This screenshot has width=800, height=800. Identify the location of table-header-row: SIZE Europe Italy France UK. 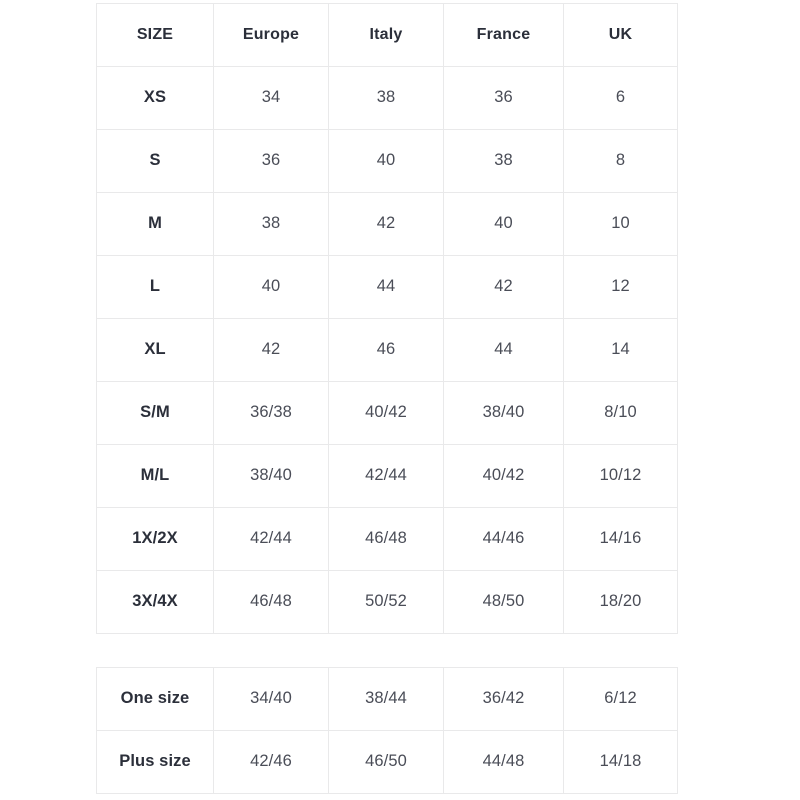
(387, 35).